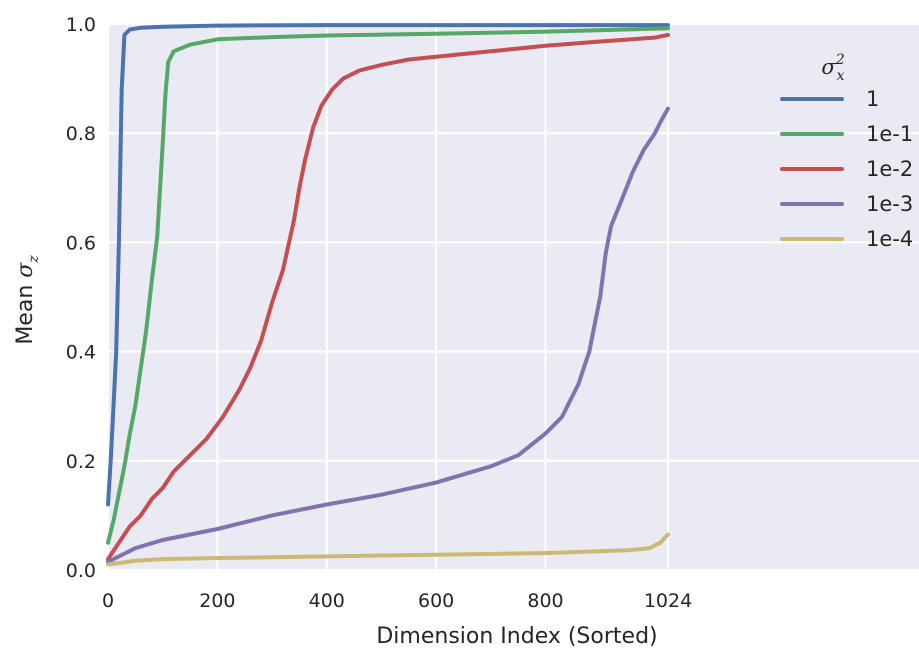 The height and width of the screenshot is (652, 919). What do you see at coordinates (327, 601) in the screenshot?
I see `x-tick-label: 400` at bounding box center [327, 601].